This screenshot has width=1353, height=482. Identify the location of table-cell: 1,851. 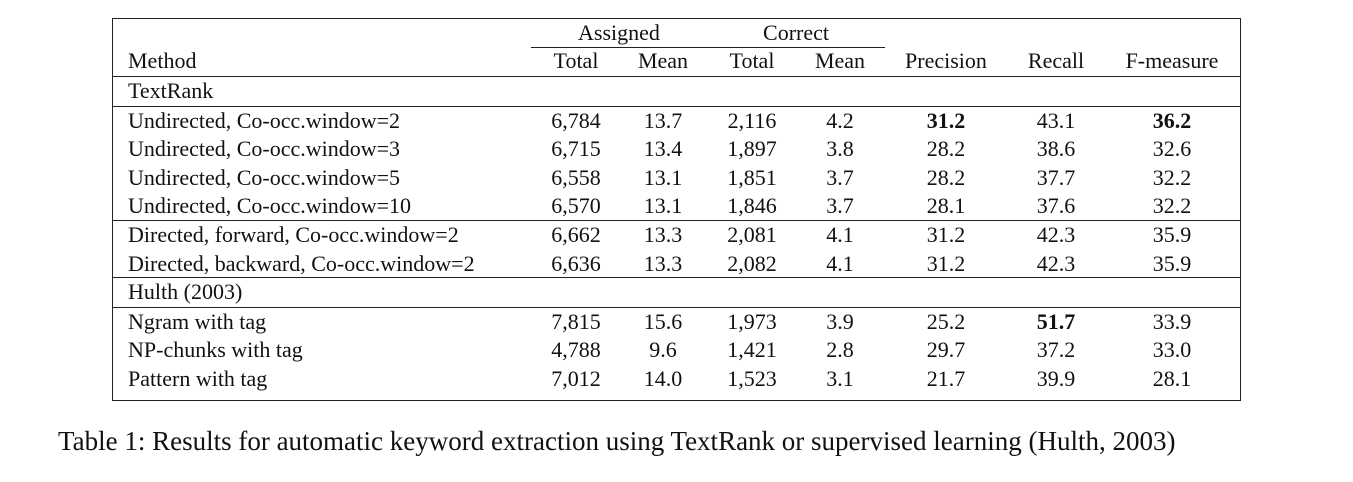
(752, 177).